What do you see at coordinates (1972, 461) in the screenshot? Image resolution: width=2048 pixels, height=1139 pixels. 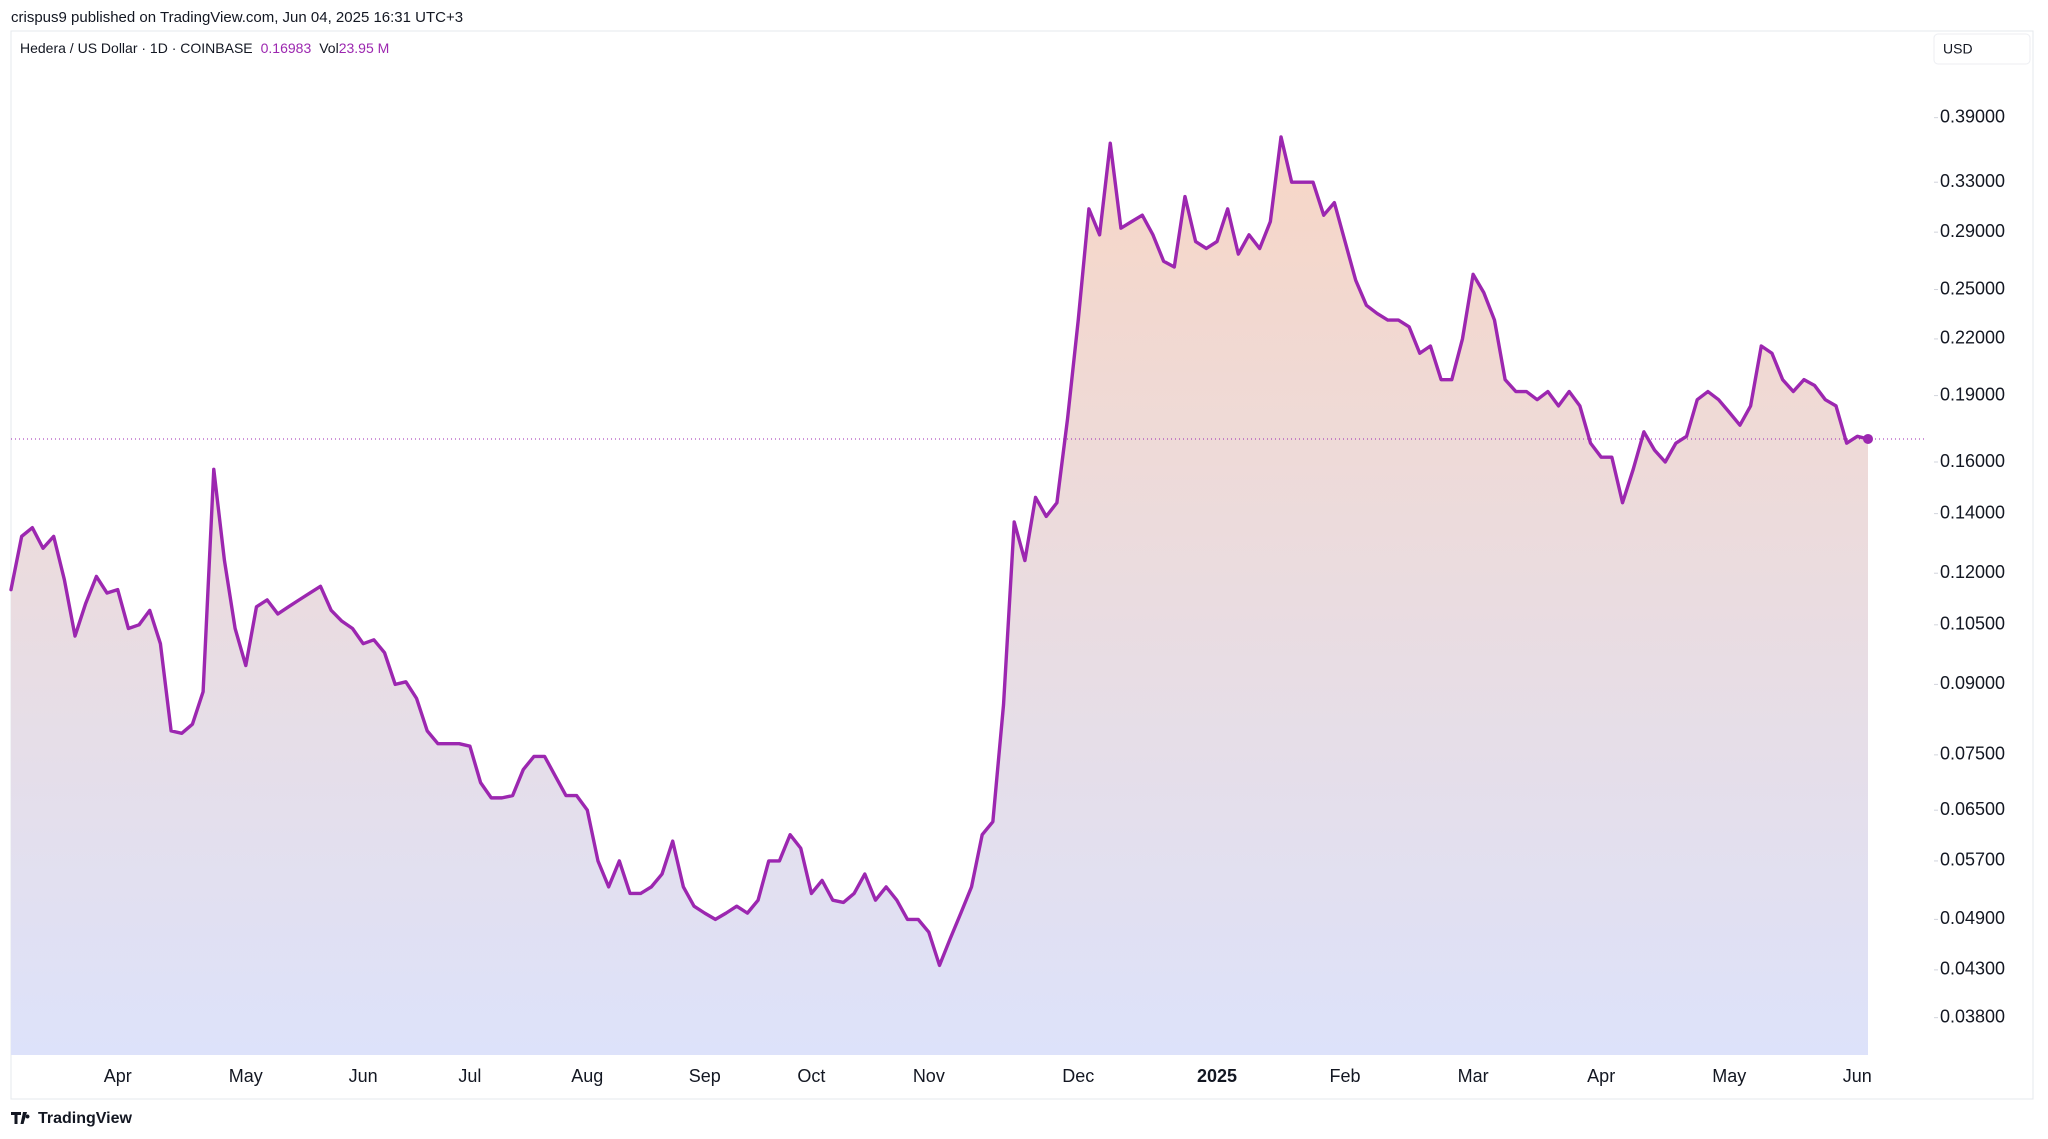 I see `y-tick-label: 0.16000` at bounding box center [1972, 461].